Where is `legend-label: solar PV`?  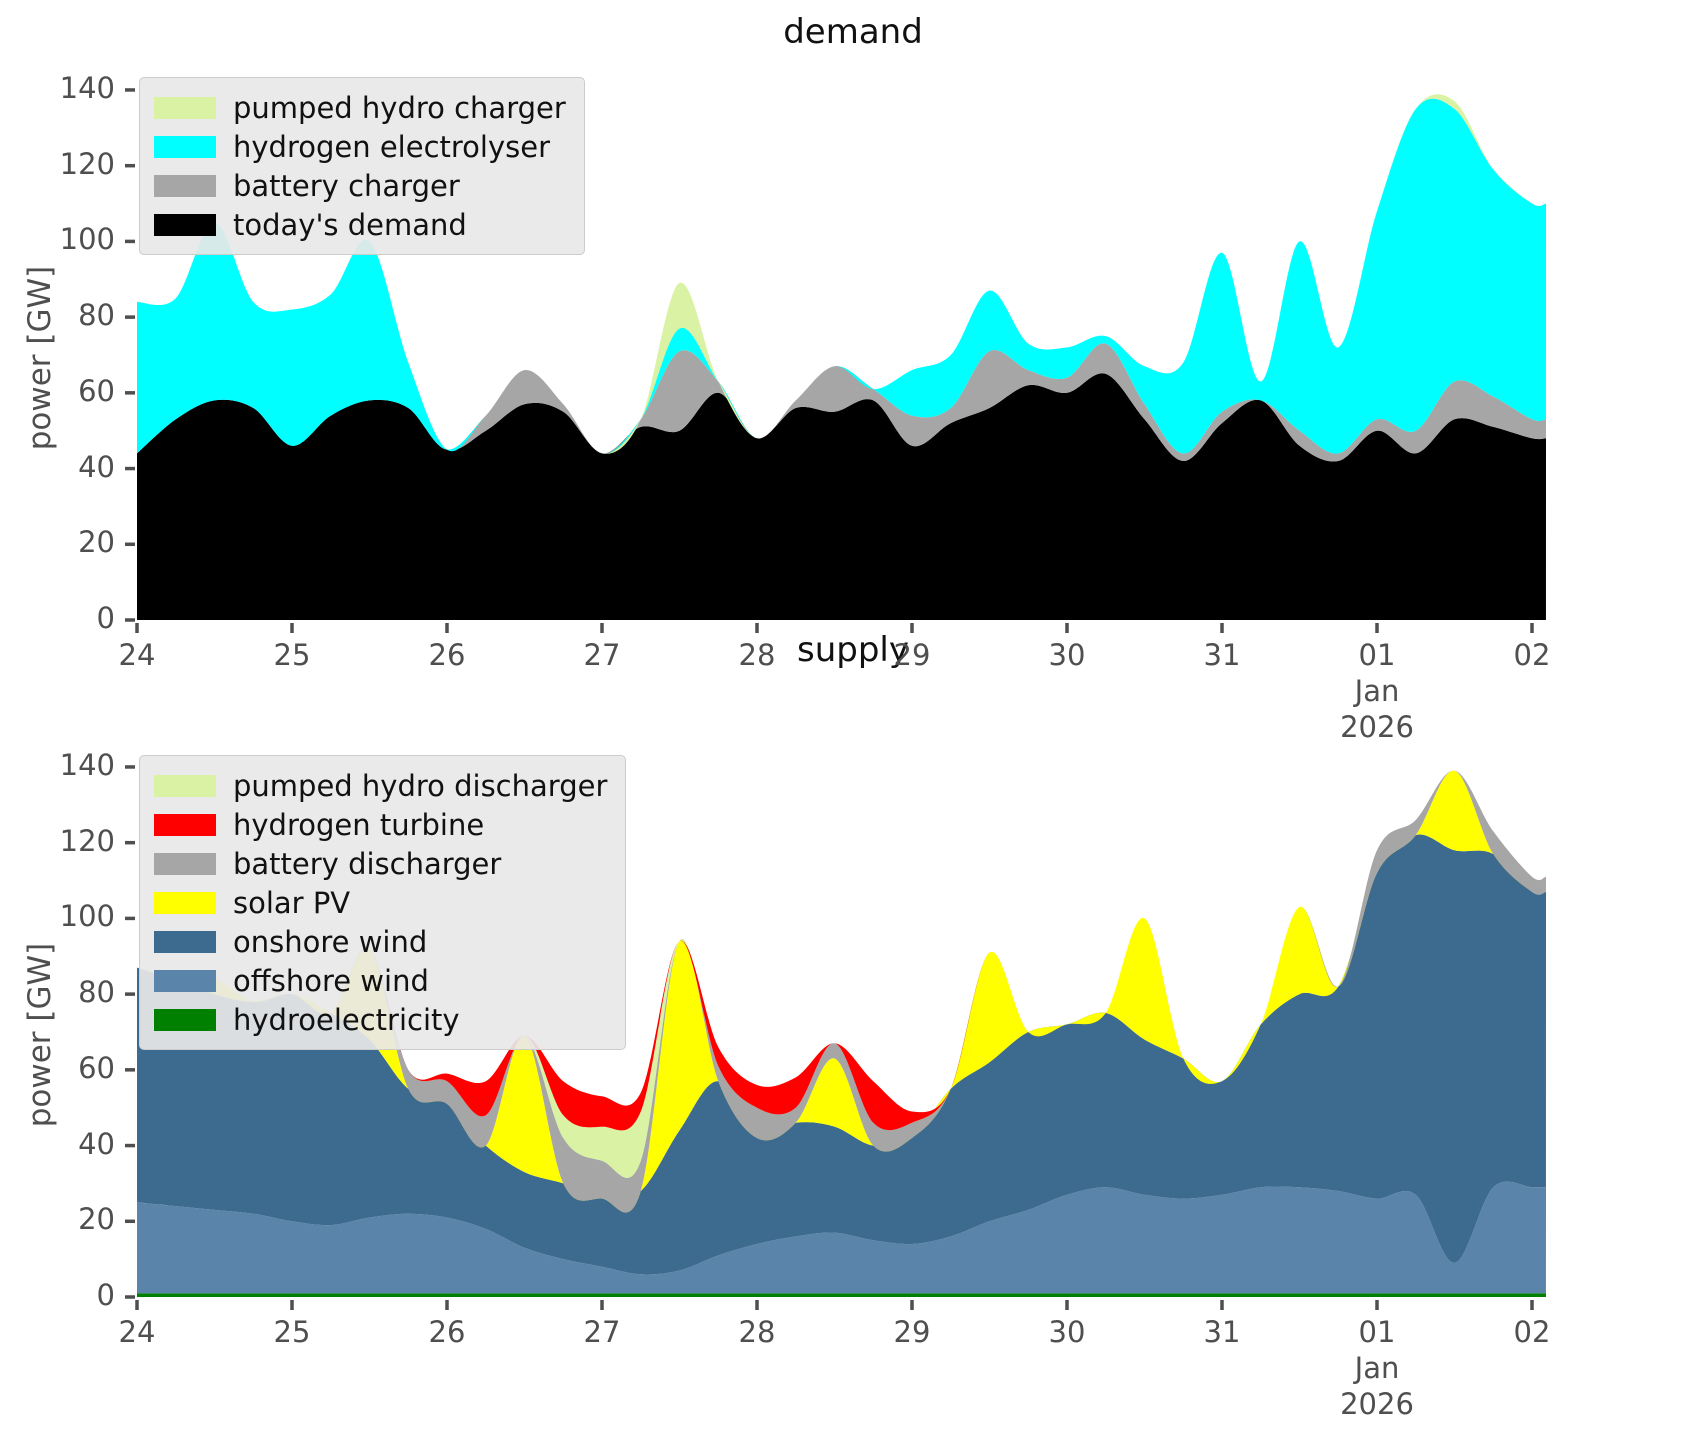 legend-label: solar PV is located at coordinates (292, 902).